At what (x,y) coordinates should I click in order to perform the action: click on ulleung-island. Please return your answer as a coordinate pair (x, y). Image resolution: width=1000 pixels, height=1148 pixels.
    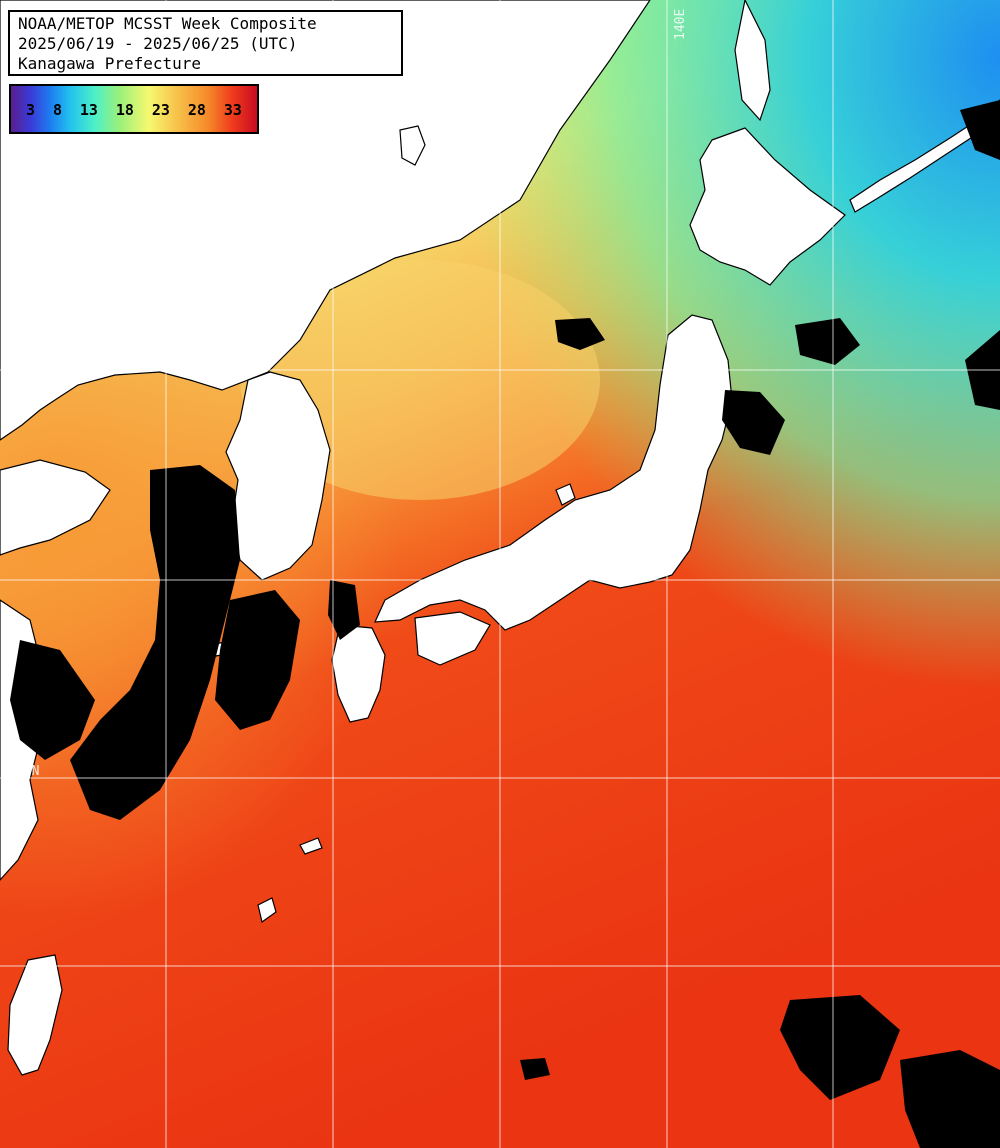
    Looking at the image, I should click on (412, 145).